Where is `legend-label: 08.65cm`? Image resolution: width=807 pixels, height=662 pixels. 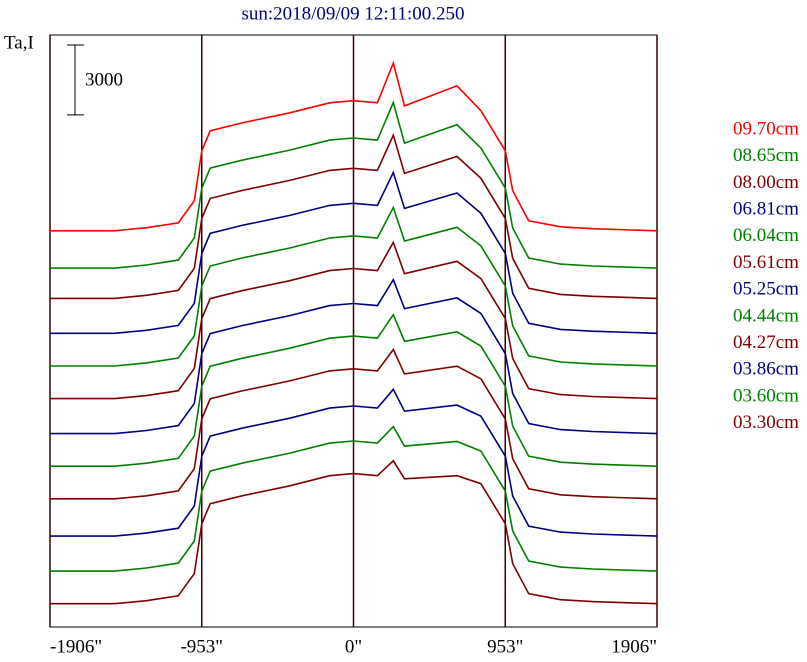 legend-label: 08.65cm is located at coordinates (766, 155).